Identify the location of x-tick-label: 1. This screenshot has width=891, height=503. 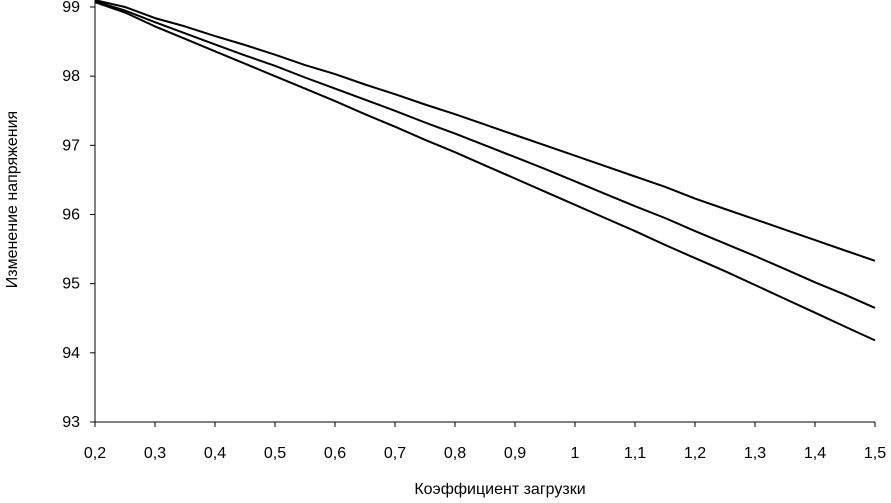
(575, 453).